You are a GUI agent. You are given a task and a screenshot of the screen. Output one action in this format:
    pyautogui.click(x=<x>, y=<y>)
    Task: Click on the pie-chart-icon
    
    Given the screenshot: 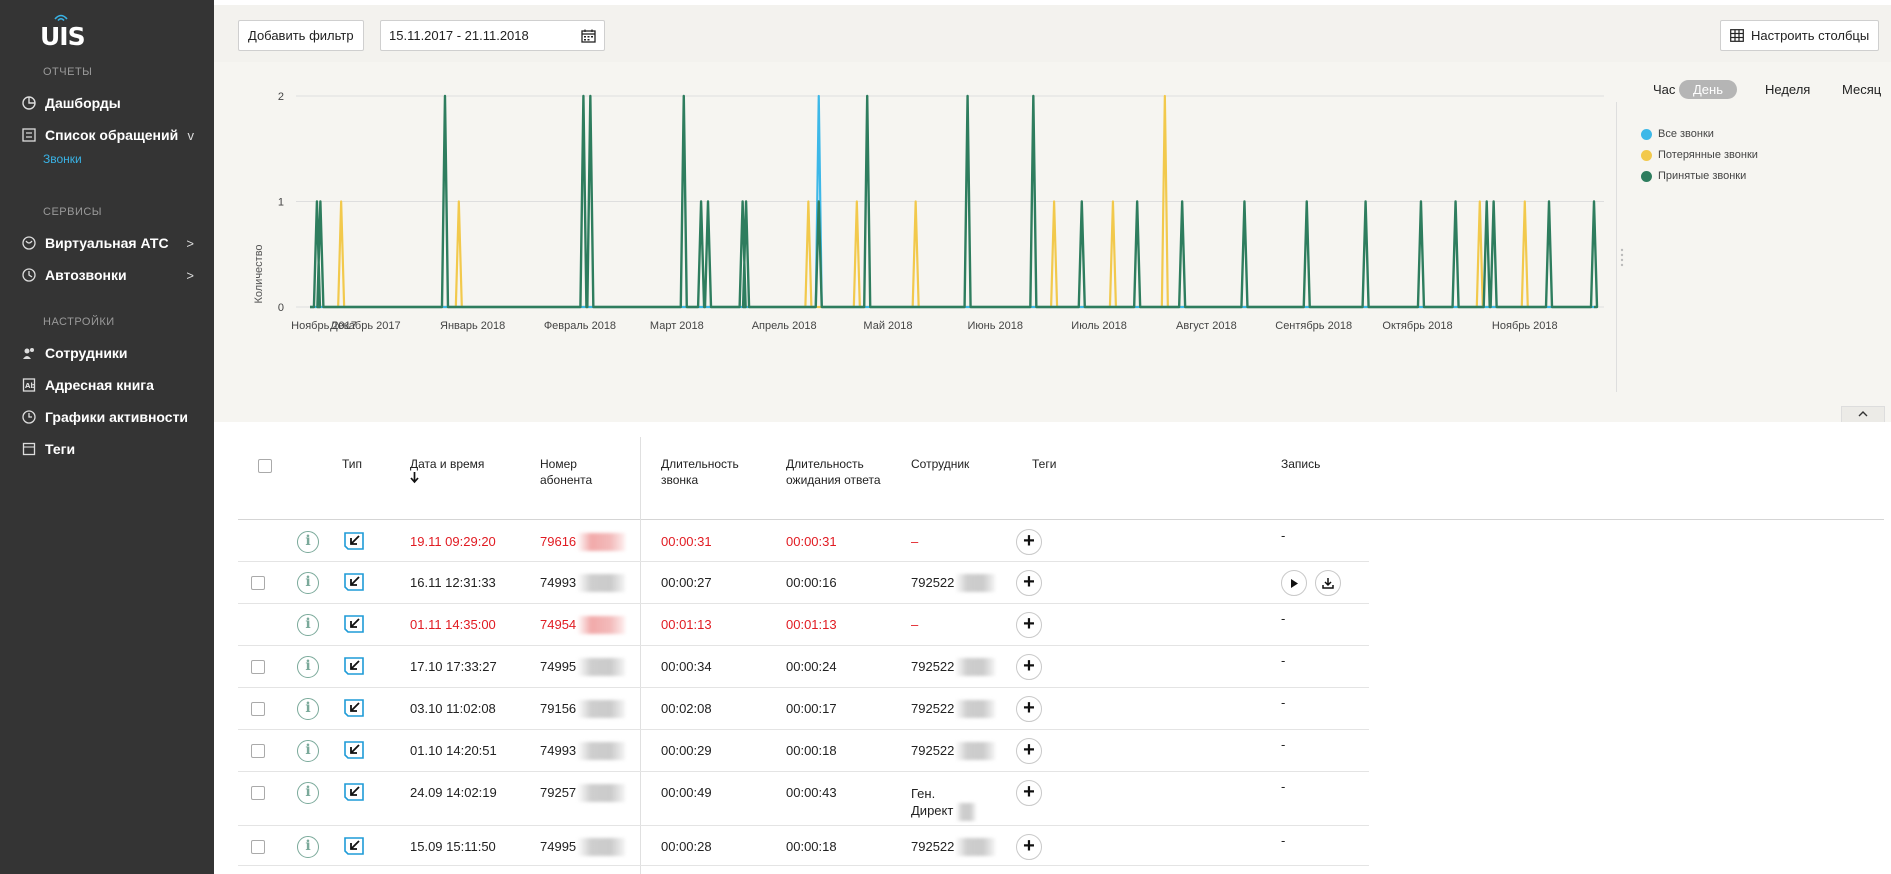 What is the action you would take?
    pyautogui.click(x=29, y=103)
    